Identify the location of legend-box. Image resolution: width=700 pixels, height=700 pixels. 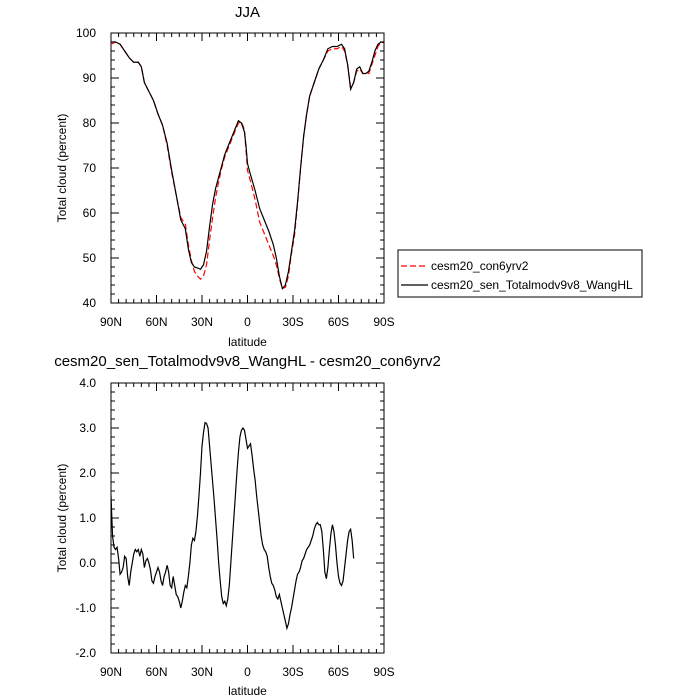
(520, 273).